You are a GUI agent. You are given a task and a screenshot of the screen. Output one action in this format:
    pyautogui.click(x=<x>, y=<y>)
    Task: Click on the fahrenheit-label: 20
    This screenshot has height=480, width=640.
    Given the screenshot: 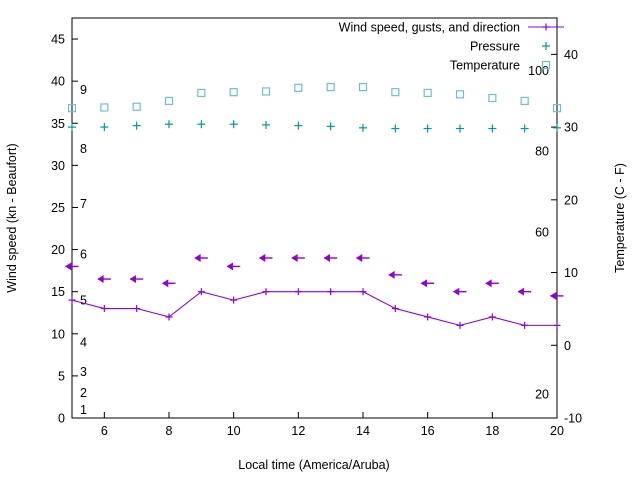 What is the action you would take?
    pyautogui.click(x=542, y=395)
    